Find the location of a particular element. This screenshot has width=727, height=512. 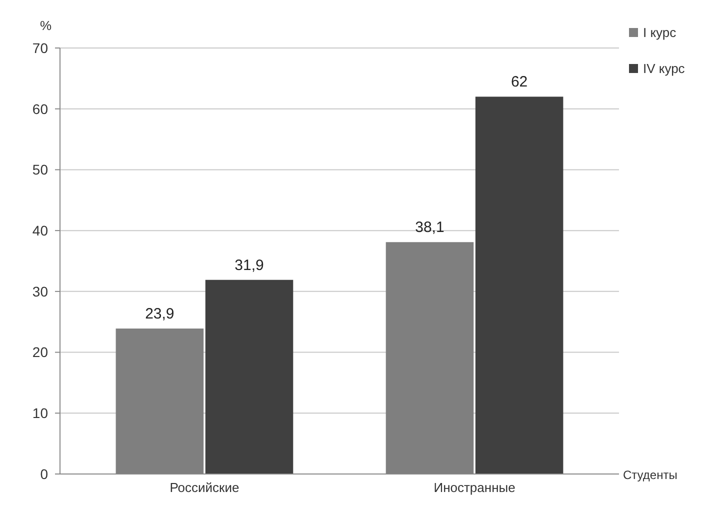

data-label: 62 is located at coordinates (519, 82).